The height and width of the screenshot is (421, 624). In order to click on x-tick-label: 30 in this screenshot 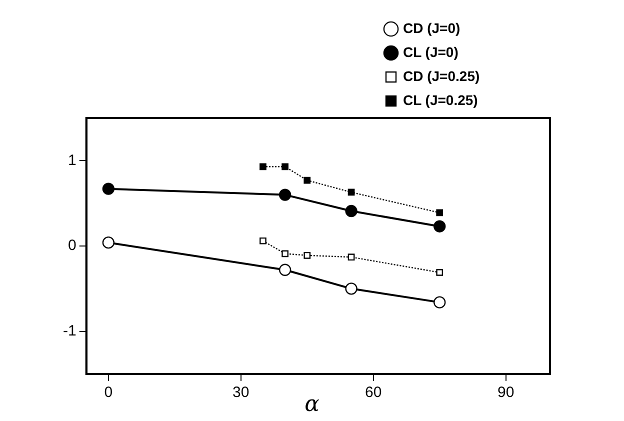, I will do `click(241, 393)`.